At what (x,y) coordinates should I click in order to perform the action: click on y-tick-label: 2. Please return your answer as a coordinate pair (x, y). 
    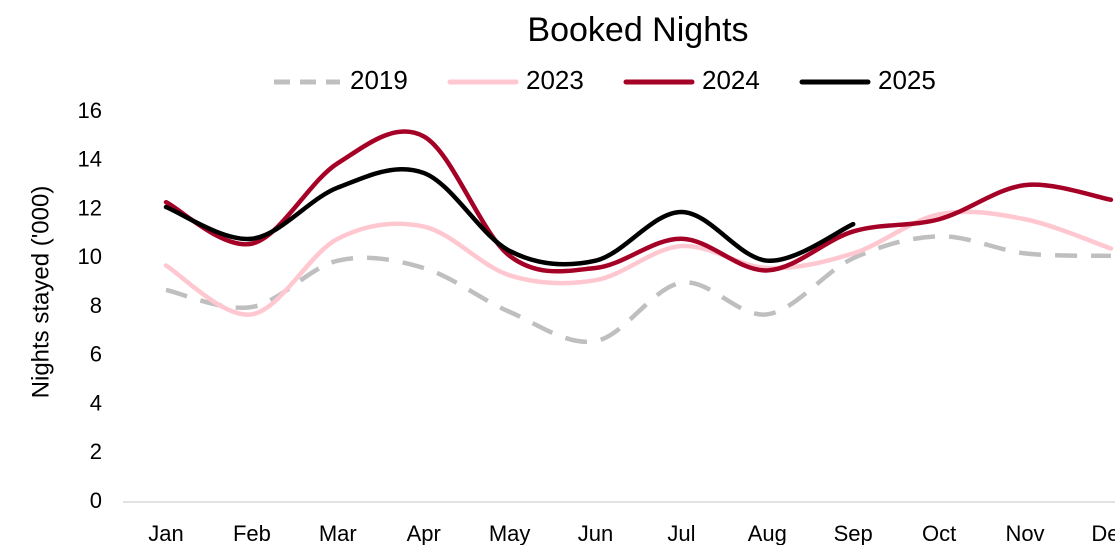
    Looking at the image, I should click on (96, 451).